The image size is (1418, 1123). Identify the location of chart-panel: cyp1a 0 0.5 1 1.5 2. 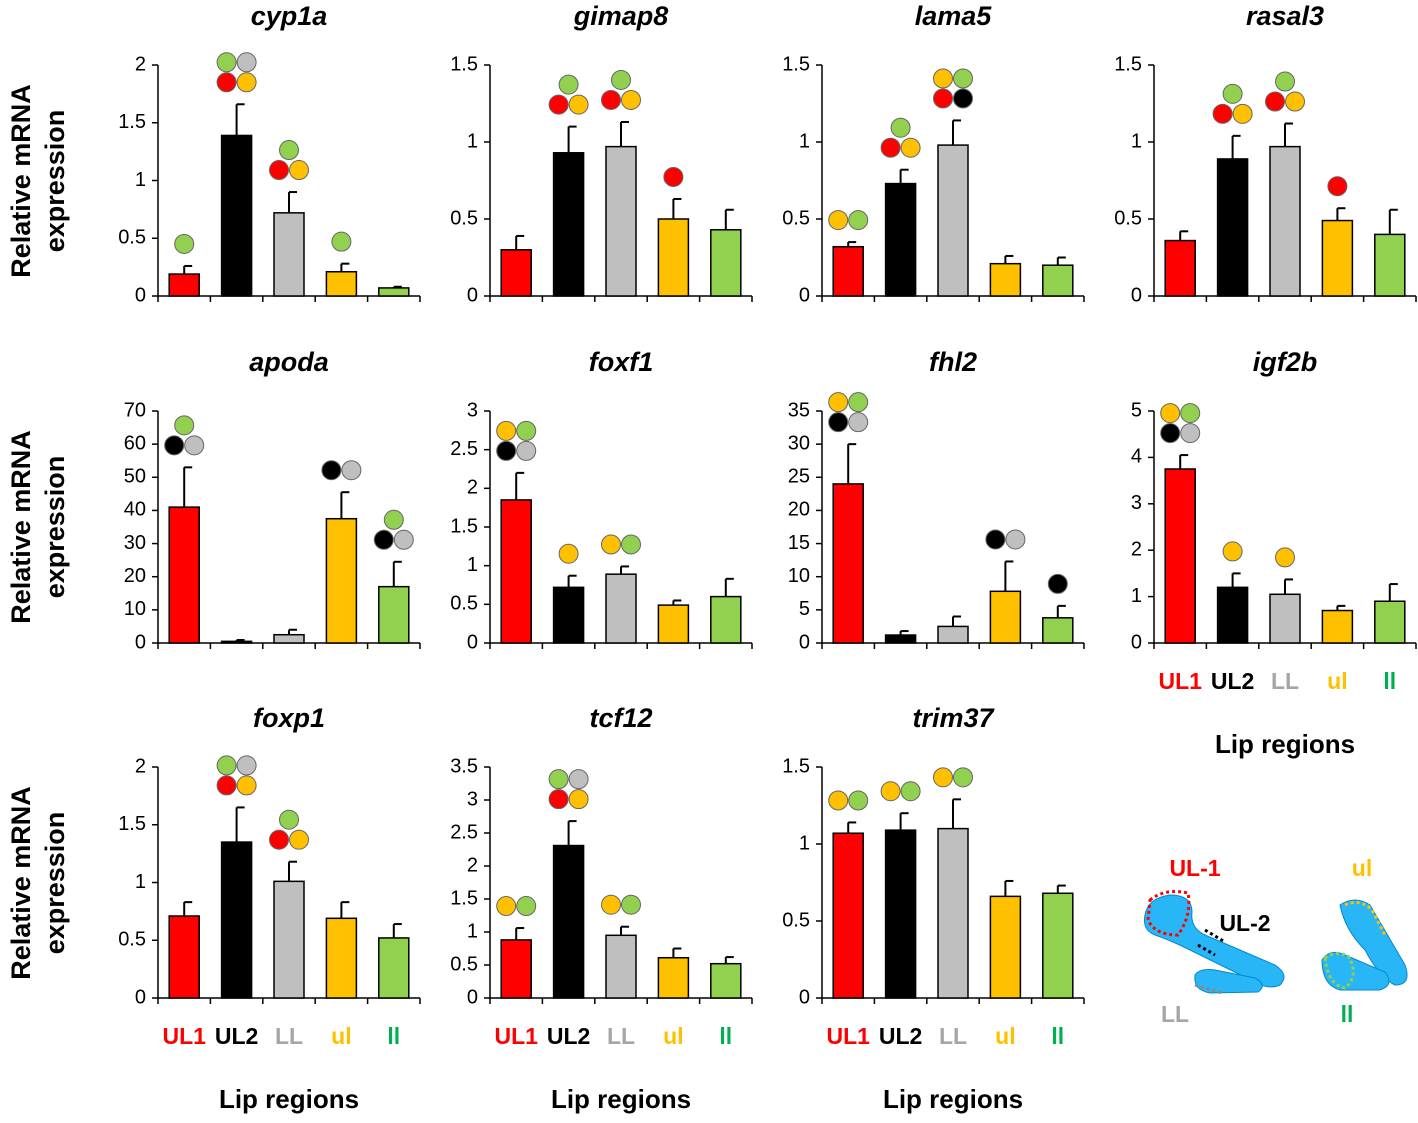
(269, 153).